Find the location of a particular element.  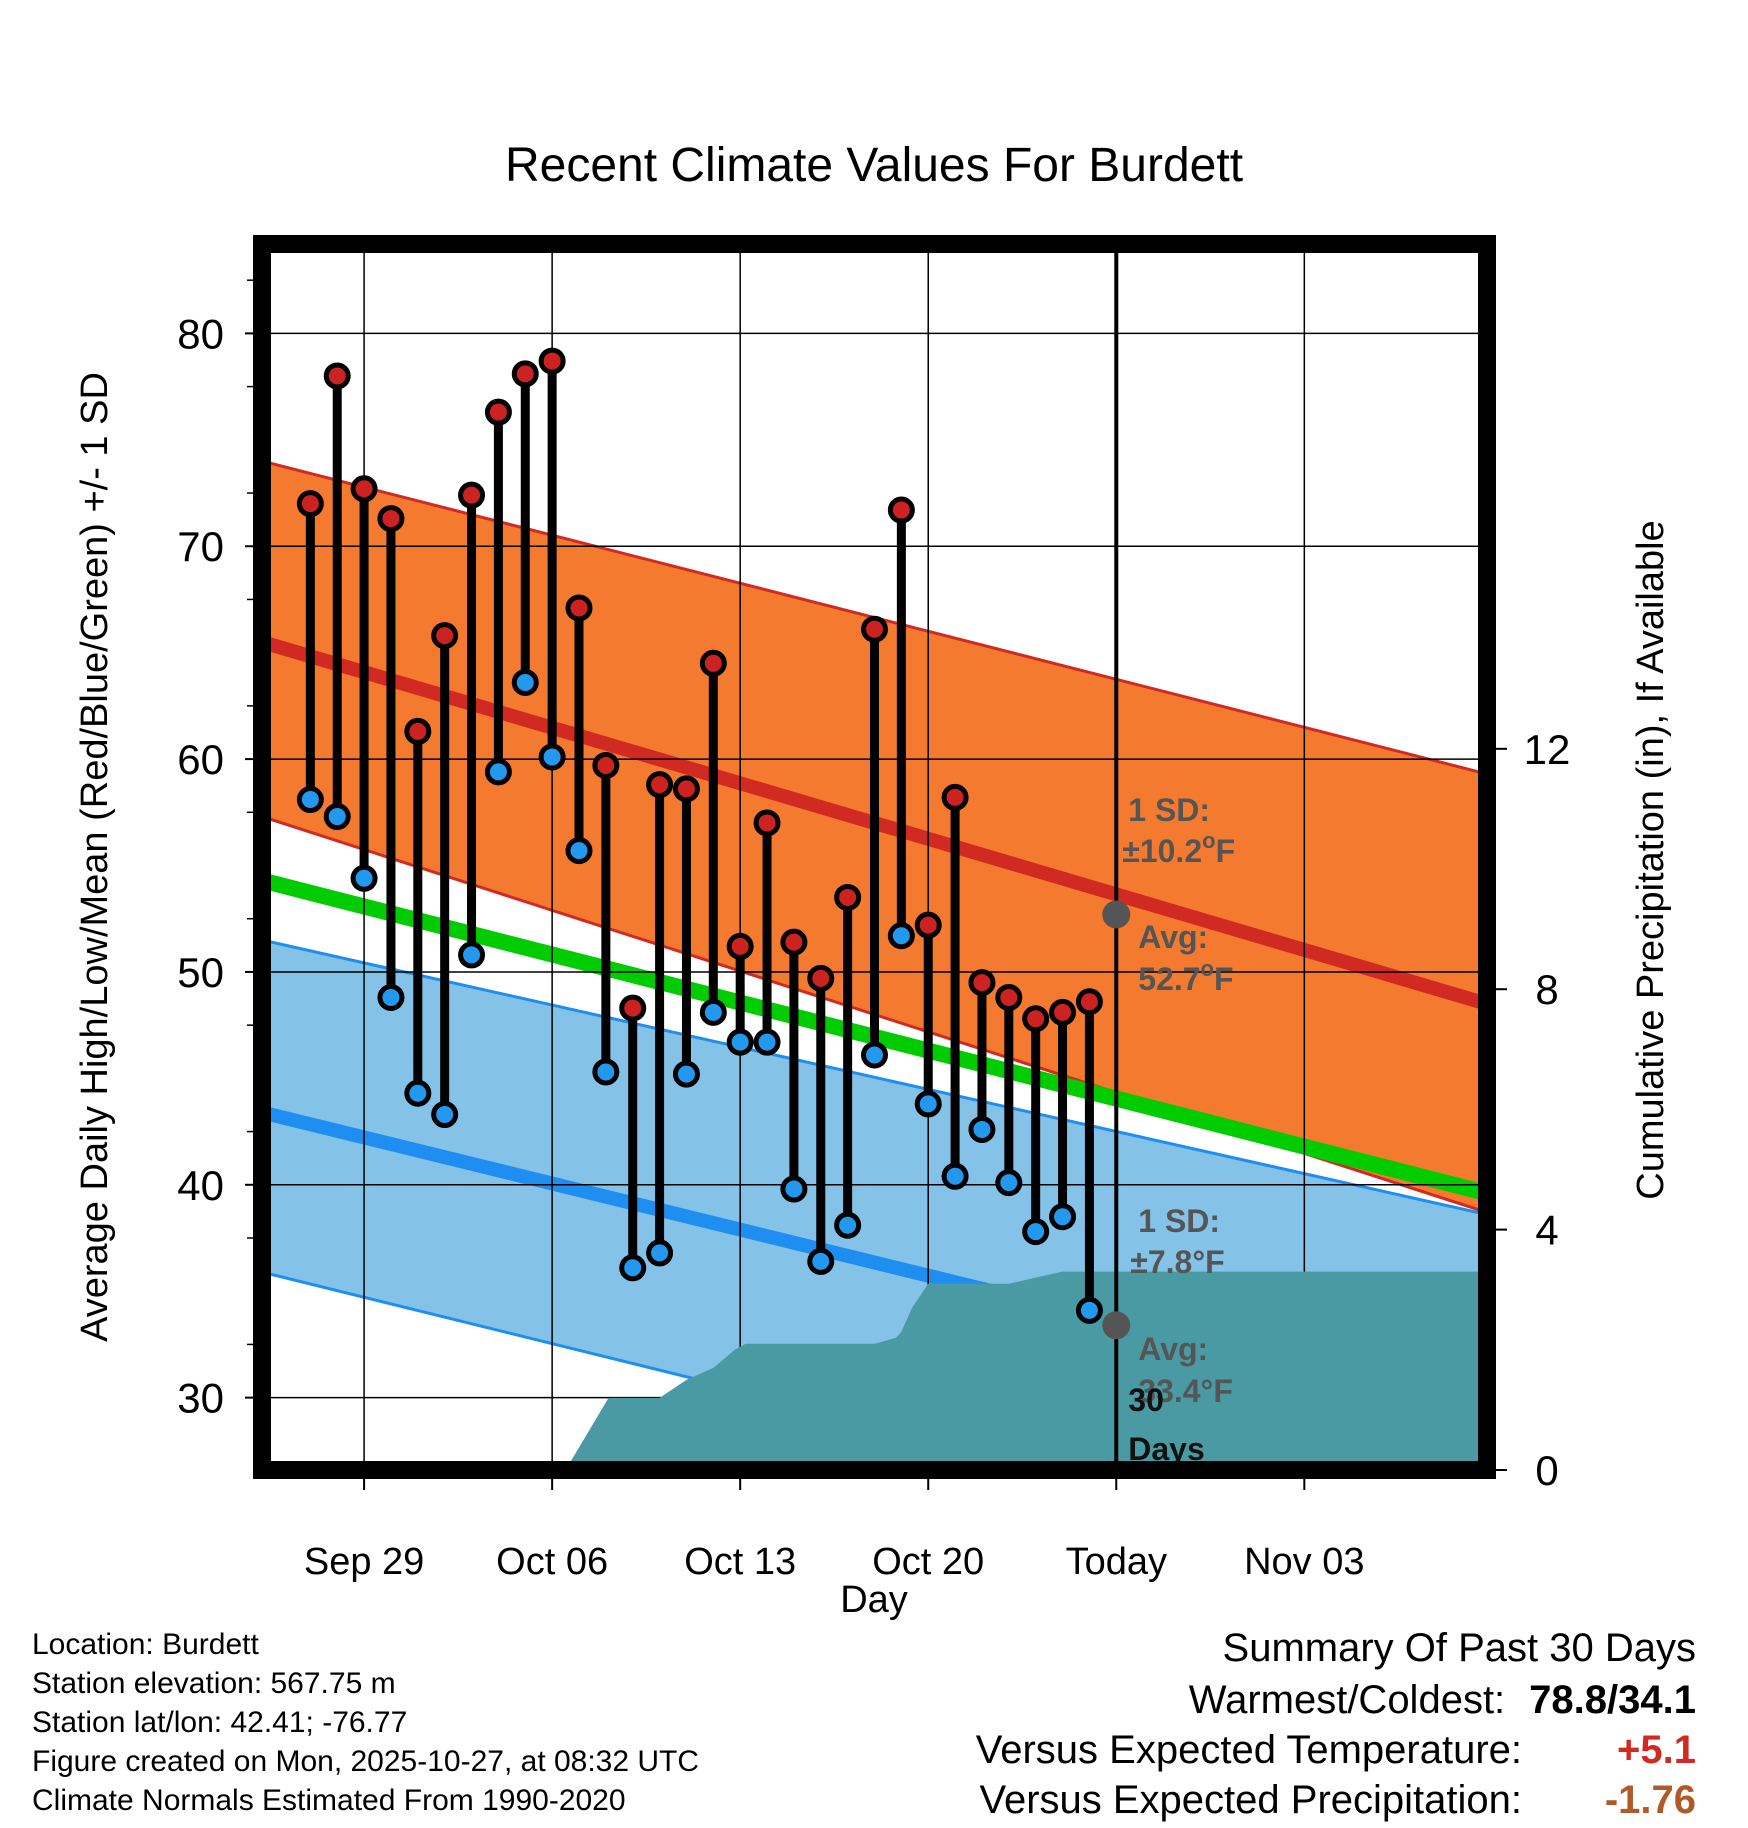

x-tick-label: Oct 13 is located at coordinates (740, 1562).